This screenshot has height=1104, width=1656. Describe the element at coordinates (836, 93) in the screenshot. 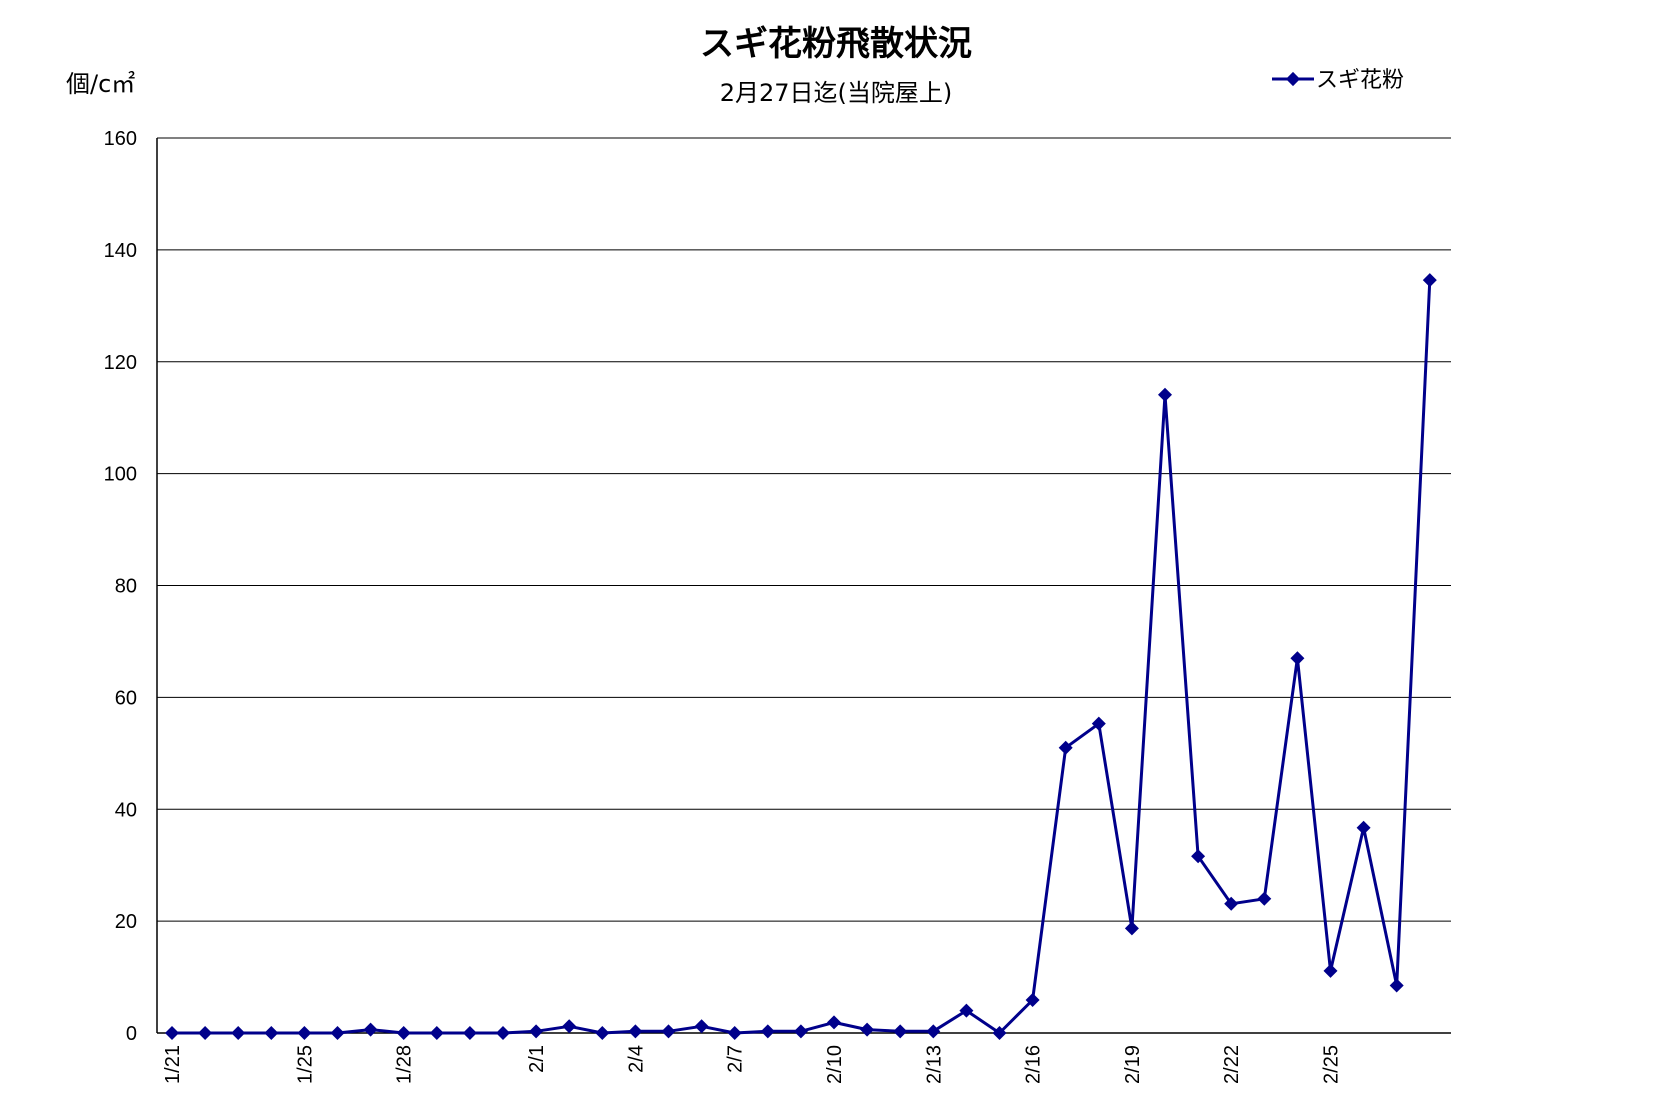

I see `chart-subtitle: 2月27日迄(当院屋上)` at that location.